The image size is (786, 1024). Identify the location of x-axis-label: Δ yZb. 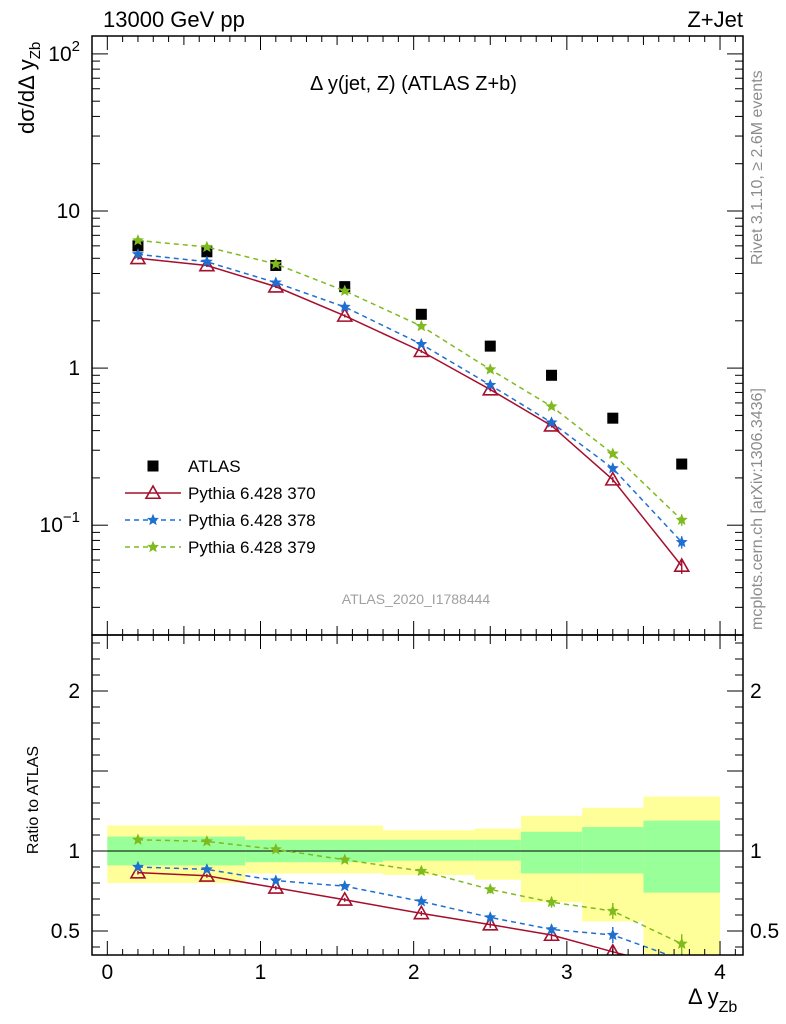
(712, 1000).